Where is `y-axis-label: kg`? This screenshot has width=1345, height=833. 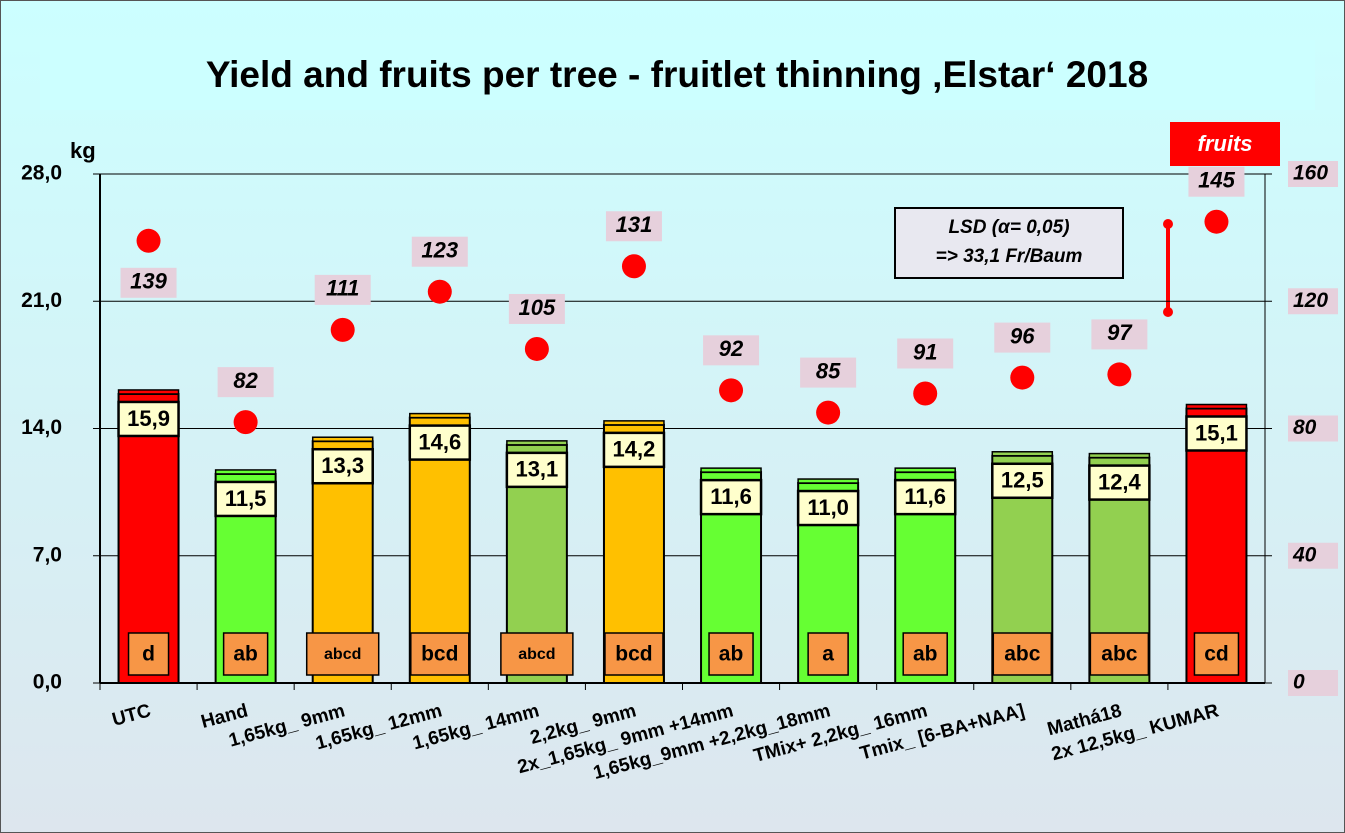 y-axis-label: kg is located at coordinates (83, 150).